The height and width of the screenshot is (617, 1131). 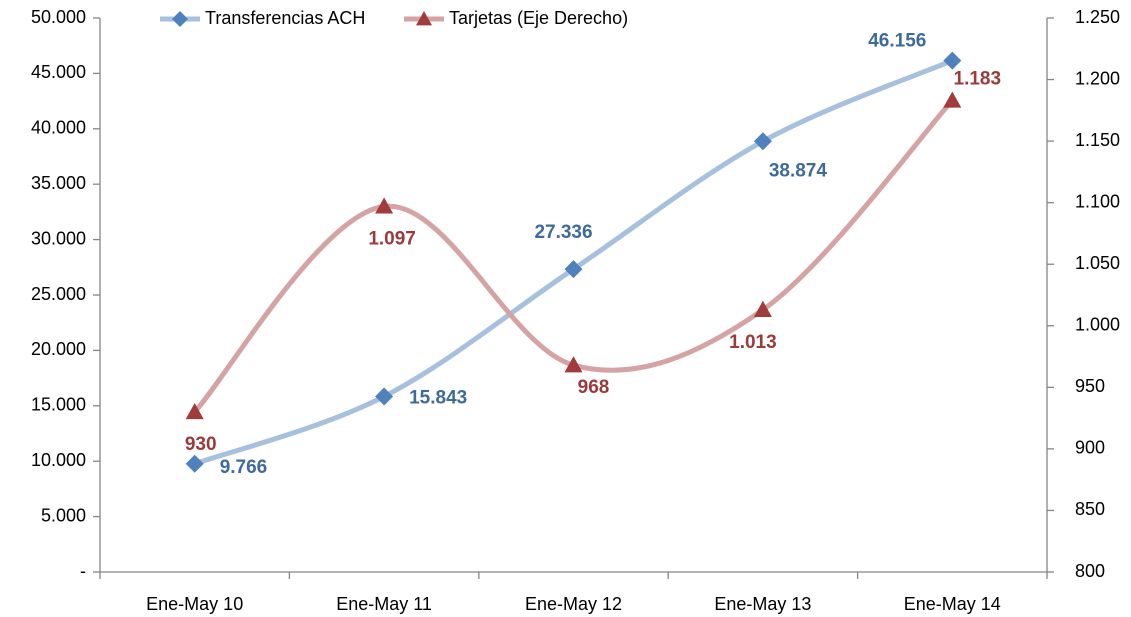 I want to click on y2-tick-label: 900, so click(x=1090, y=448).